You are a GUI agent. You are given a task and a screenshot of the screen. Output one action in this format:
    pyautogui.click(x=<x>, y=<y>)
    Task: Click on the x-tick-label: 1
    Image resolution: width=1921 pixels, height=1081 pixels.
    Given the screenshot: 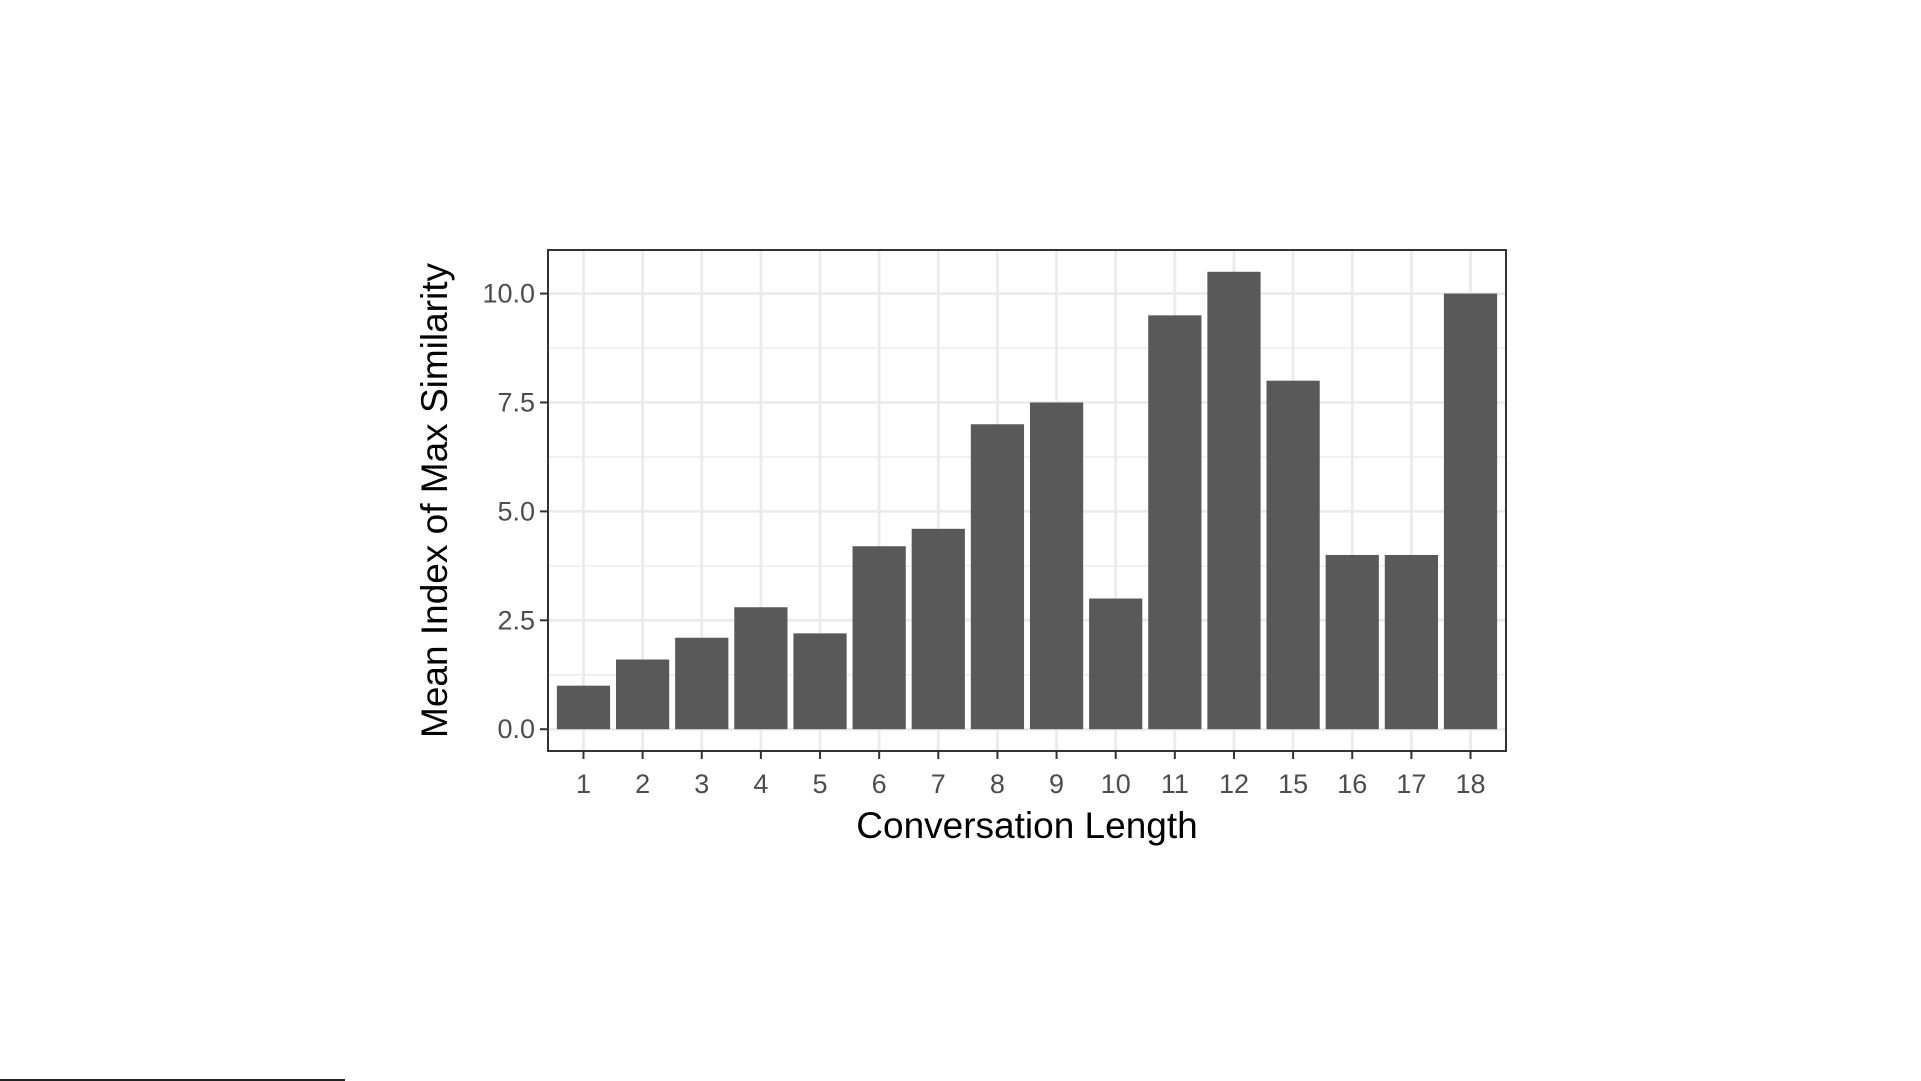 What is the action you would take?
    pyautogui.click(x=583, y=784)
    